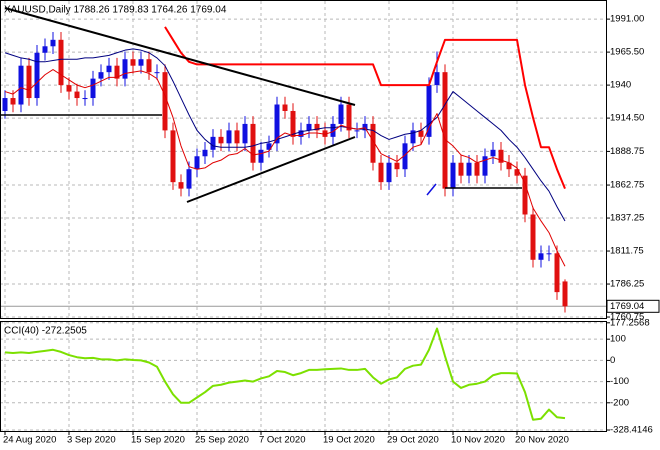  Describe the element at coordinates (620, 85) in the screenshot. I see `y-tick-label: 1940` at that location.